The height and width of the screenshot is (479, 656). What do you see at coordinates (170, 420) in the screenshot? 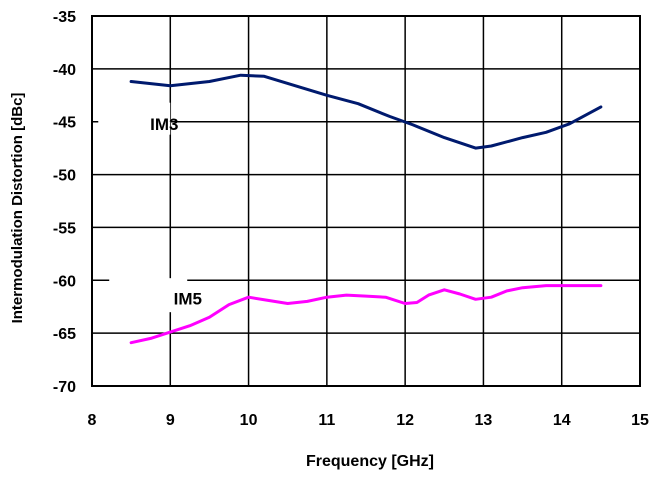
I see `x-tick-label: 9` at bounding box center [170, 420].